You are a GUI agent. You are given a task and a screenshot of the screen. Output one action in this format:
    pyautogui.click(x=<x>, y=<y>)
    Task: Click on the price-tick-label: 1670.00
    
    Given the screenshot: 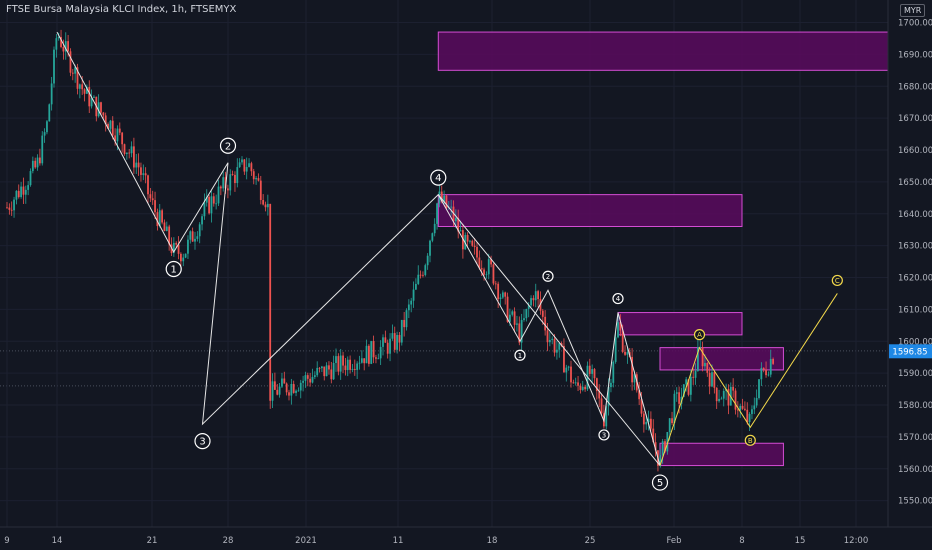 What is the action you would take?
    pyautogui.click(x=915, y=119)
    